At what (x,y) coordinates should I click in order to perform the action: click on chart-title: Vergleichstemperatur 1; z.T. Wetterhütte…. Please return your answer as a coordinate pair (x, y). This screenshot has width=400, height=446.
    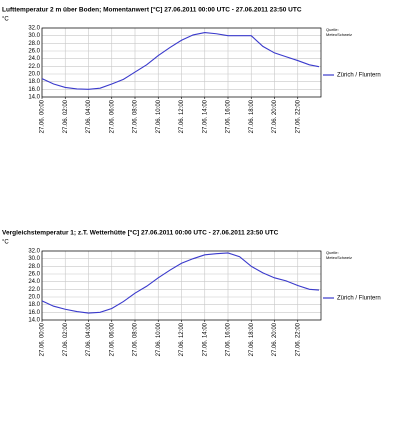
    Looking at the image, I should click on (140, 233).